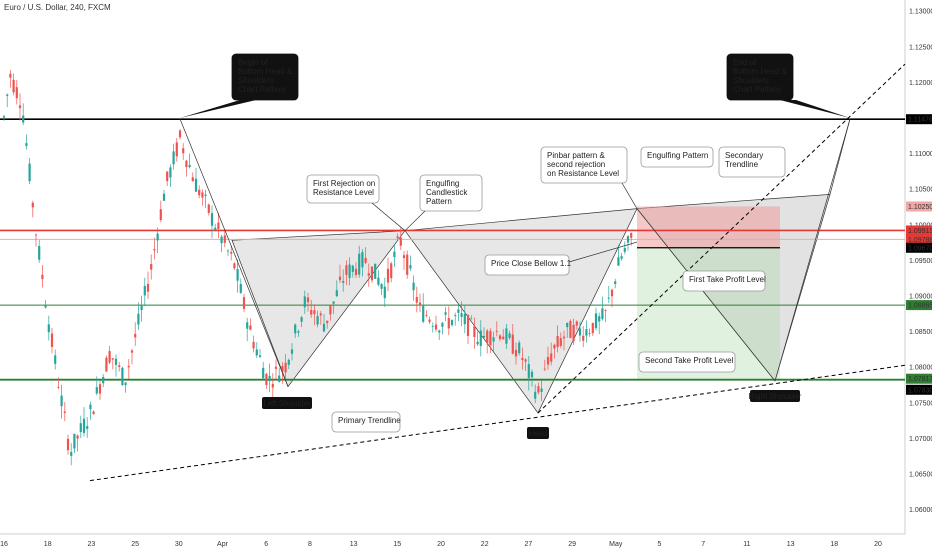 Image resolution: width=932 pixels, height=550 pixels. I want to click on price-close-callout-box, so click(527, 265).